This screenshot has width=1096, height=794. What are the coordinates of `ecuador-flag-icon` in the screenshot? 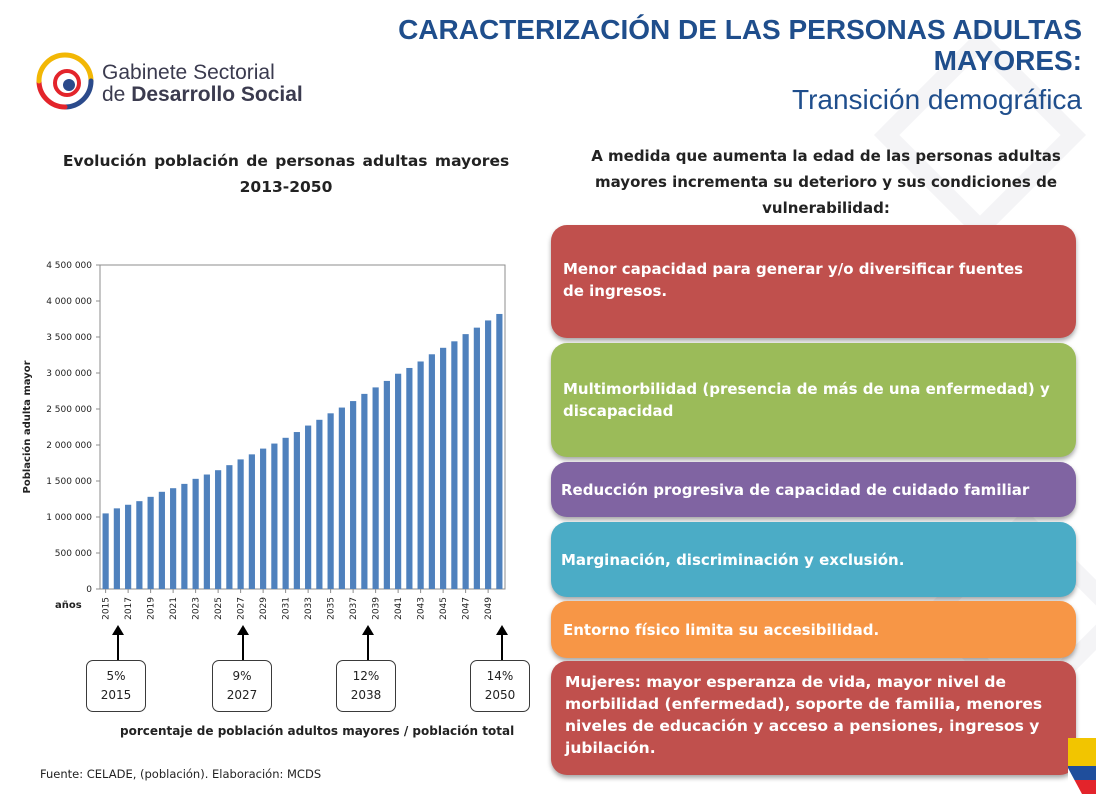 It's located at (1082, 766).